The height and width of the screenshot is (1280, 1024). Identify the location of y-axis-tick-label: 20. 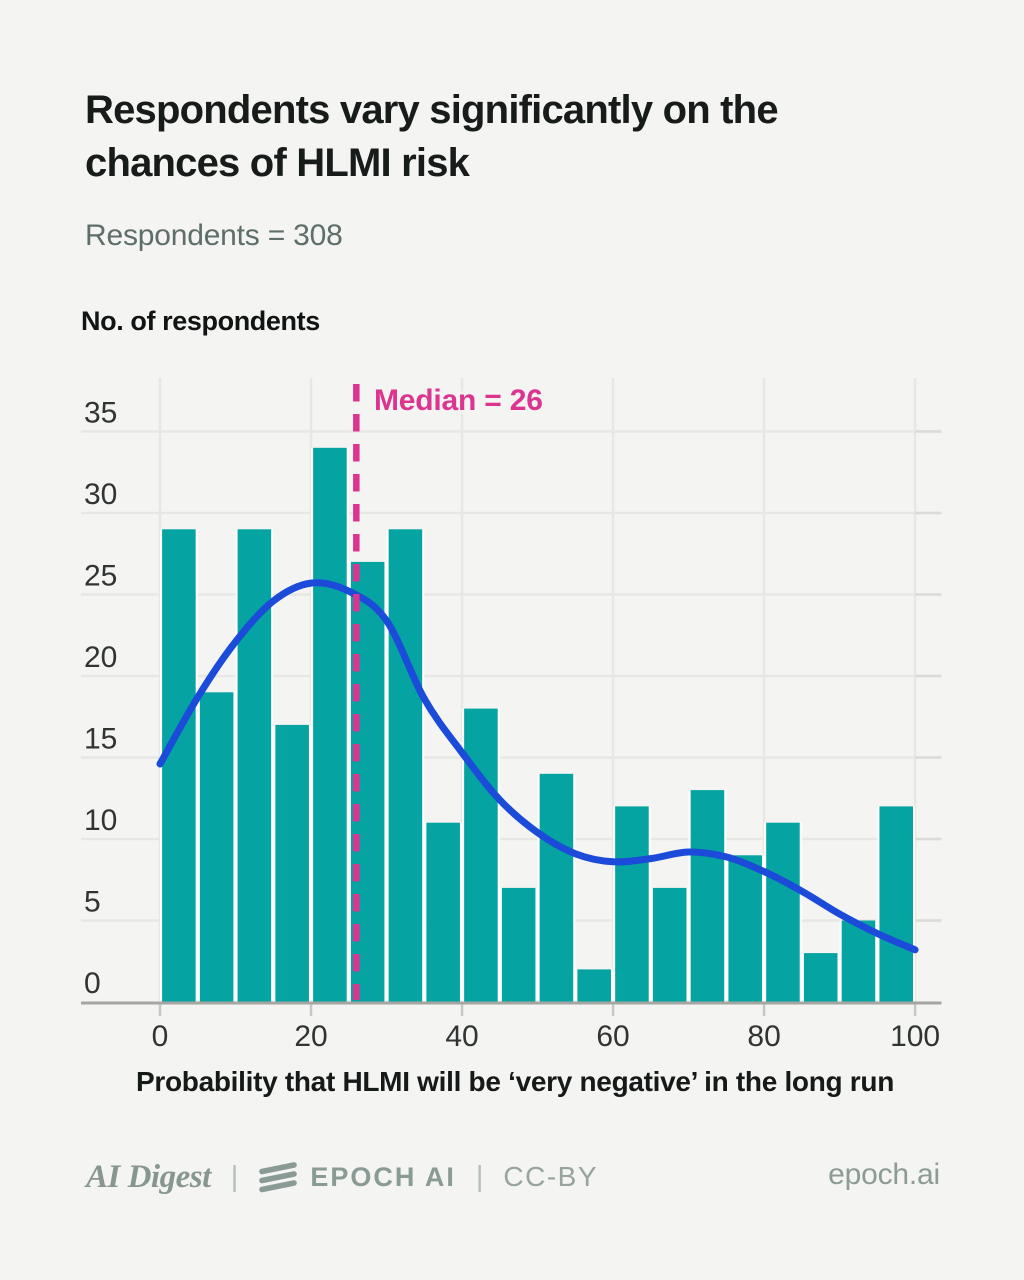
(100, 657).